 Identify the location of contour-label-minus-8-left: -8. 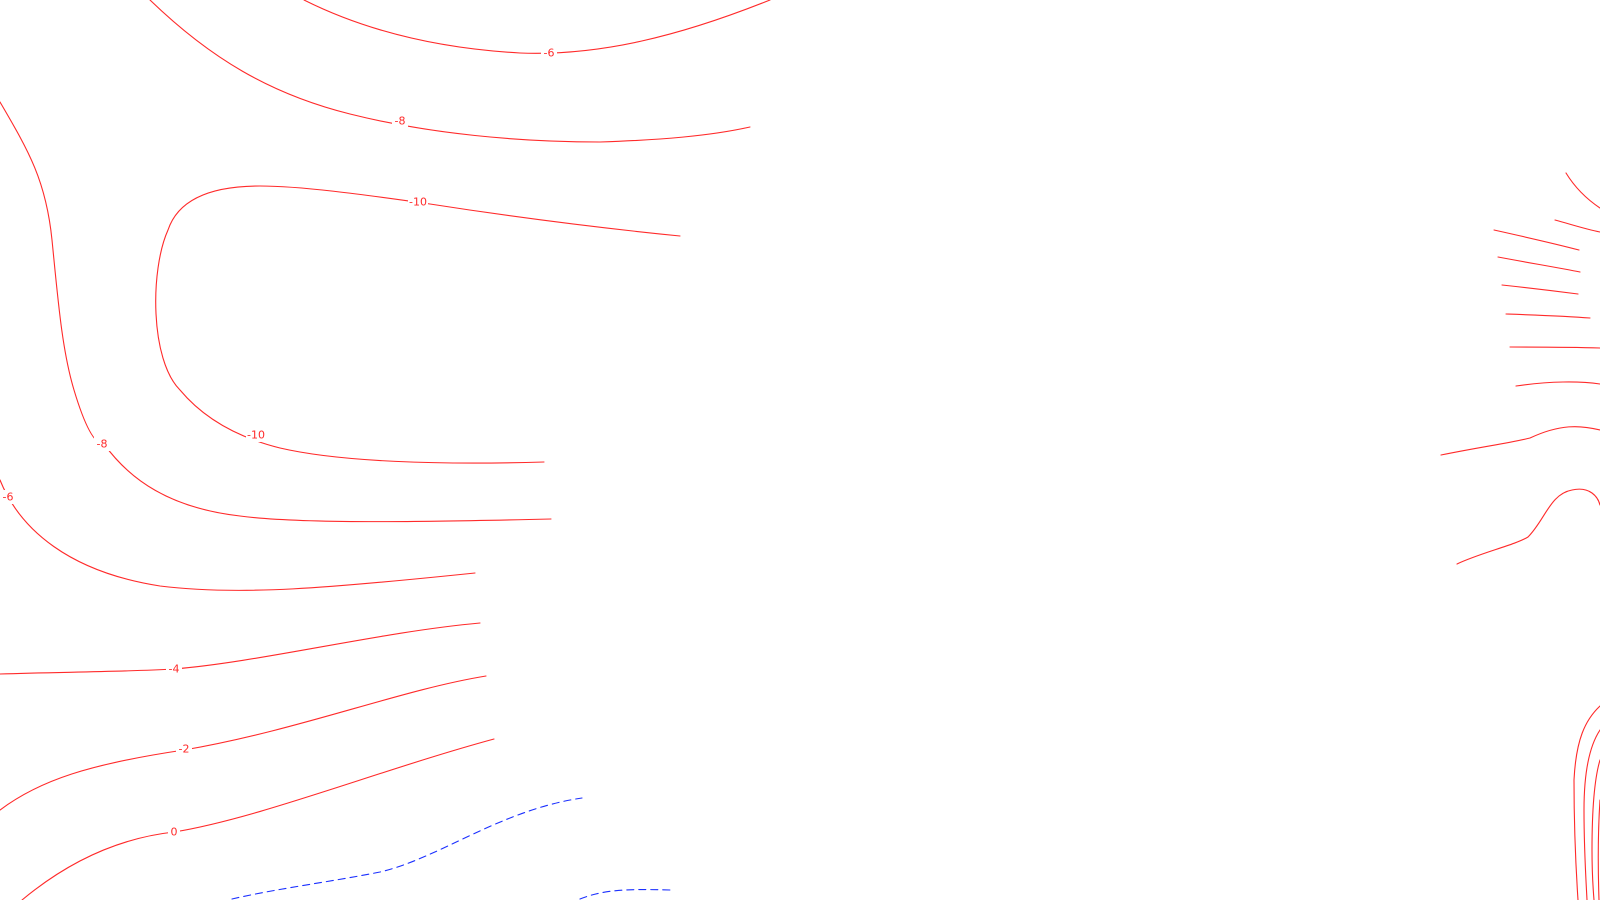
(102, 444).